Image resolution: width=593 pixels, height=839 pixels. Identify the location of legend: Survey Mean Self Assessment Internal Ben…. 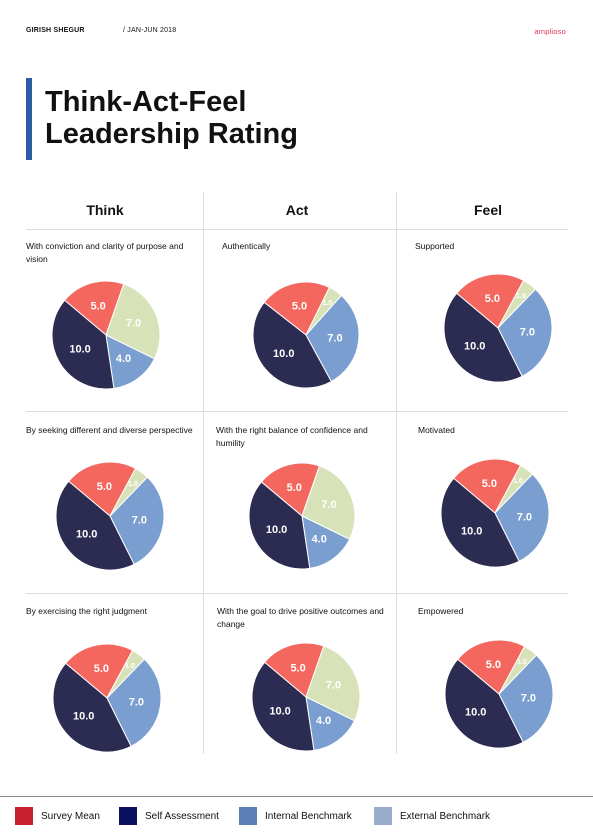
(296, 818).